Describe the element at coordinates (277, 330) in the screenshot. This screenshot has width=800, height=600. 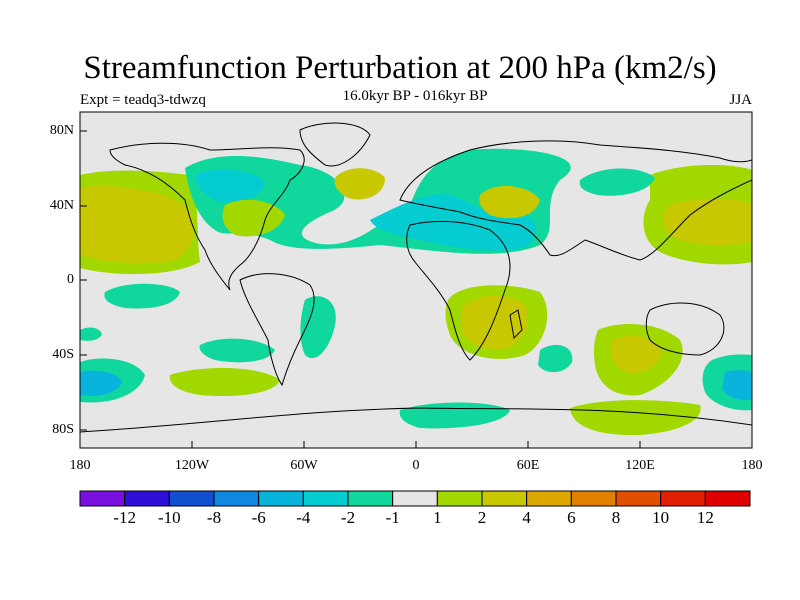
I see `coastline-south-america` at that location.